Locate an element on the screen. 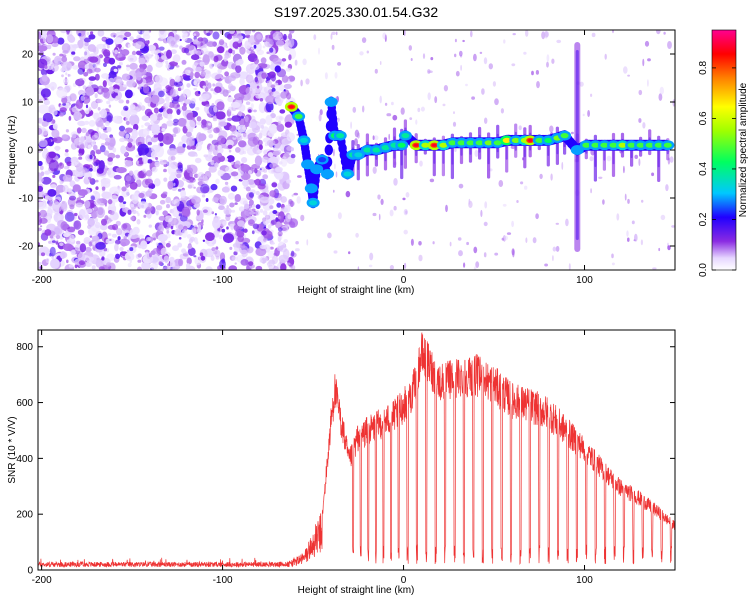 This screenshot has width=750, height=600. colorbar-tick-label: 0.2 is located at coordinates (703, 219).